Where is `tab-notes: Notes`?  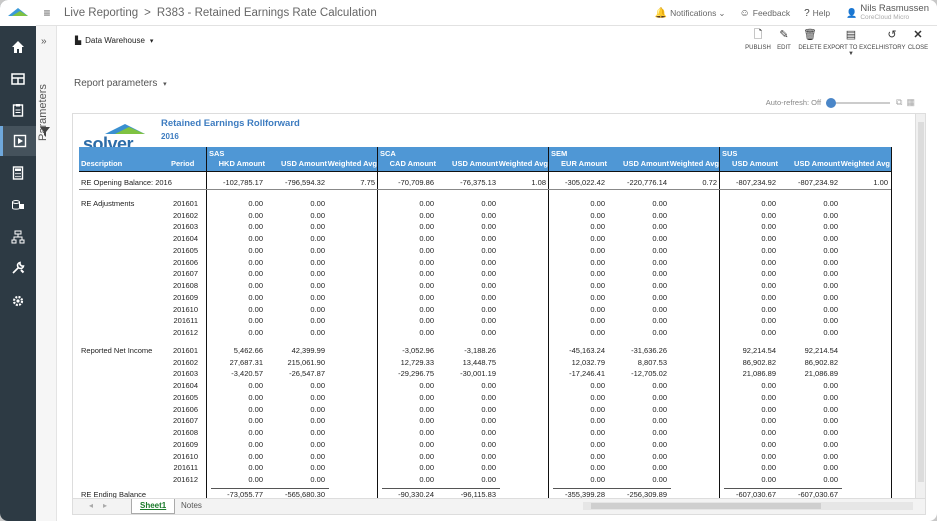
tab-notes: Notes is located at coordinates (191, 505).